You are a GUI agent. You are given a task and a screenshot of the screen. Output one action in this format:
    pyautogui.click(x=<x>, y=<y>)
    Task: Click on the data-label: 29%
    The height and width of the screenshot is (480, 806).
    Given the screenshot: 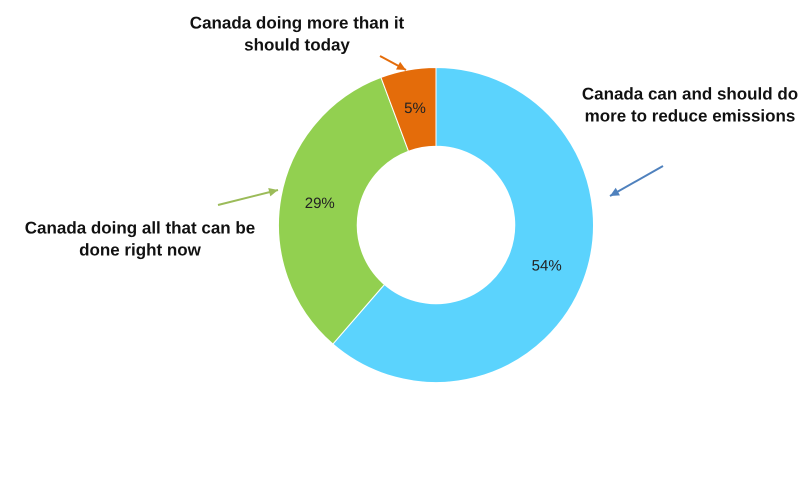 What is the action you would take?
    pyautogui.click(x=319, y=203)
    